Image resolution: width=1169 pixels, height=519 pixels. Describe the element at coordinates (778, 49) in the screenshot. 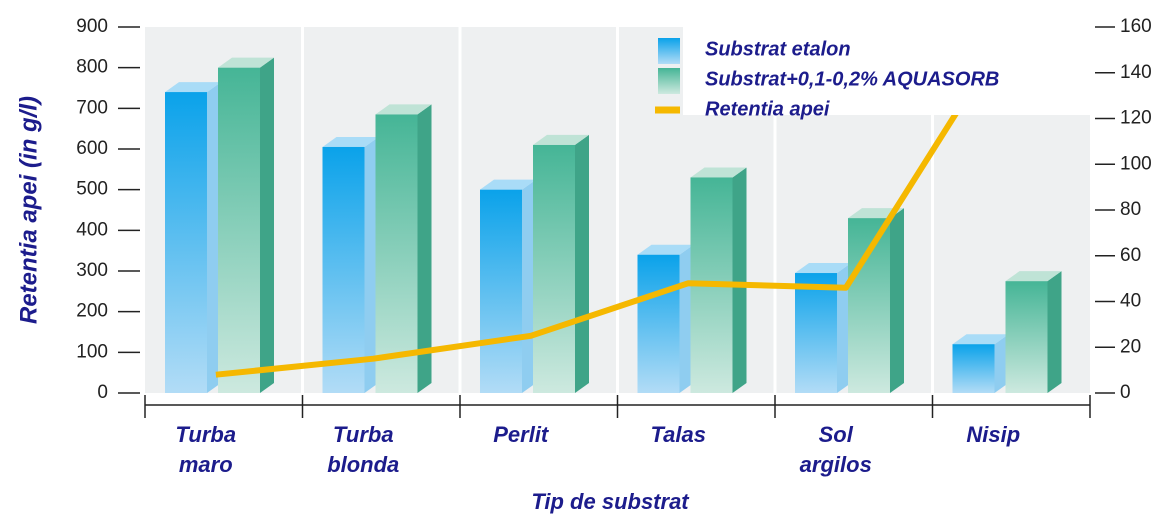

I see `legend-label: Substrat etalon` at that location.